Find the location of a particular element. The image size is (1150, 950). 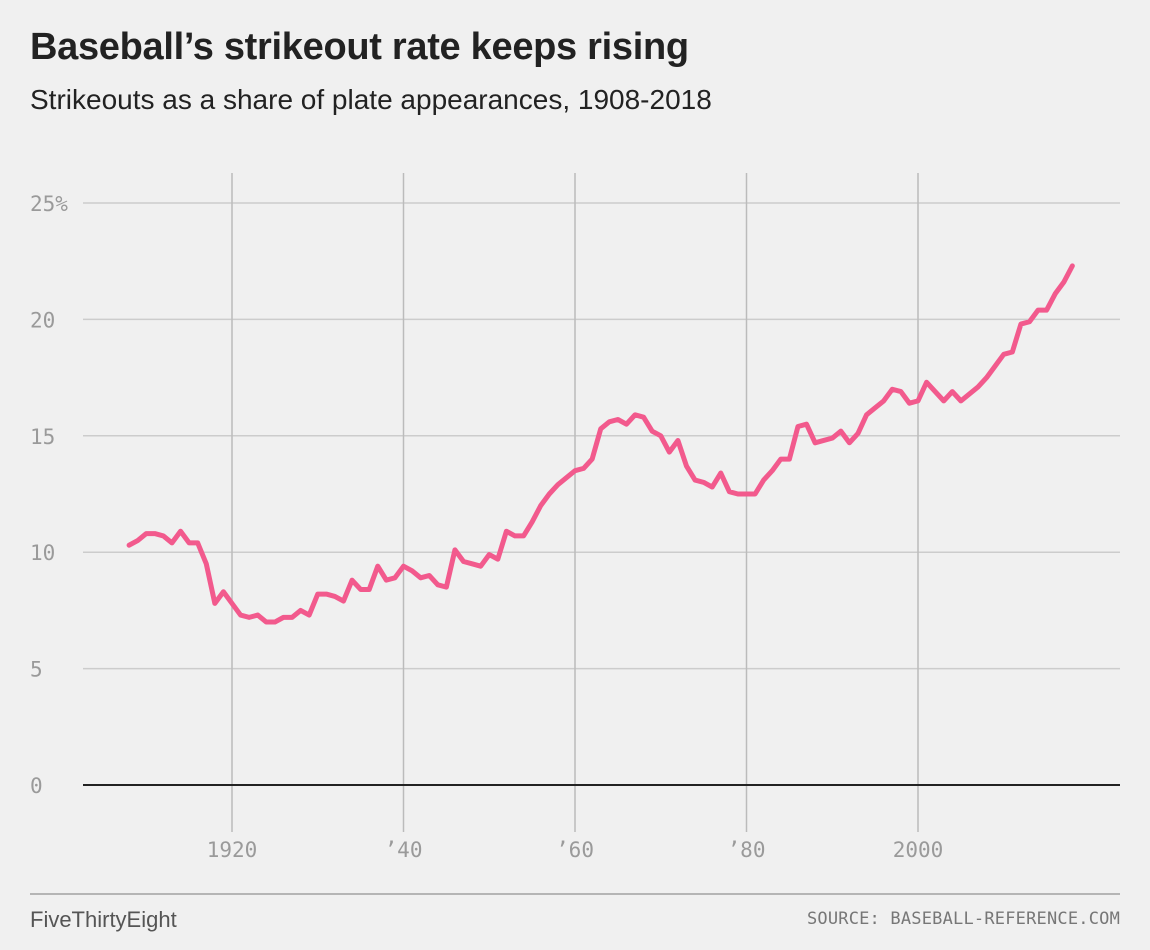

footer-divider is located at coordinates (575, 894).